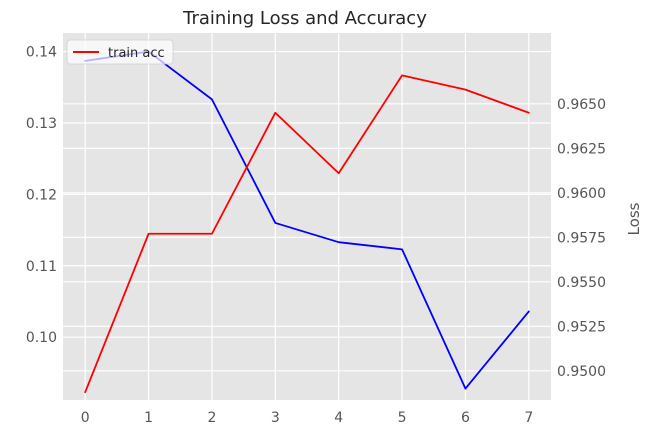  Describe the element at coordinates (148, 418) in the screenshot. I see `x-tick-label: 1` at that location.